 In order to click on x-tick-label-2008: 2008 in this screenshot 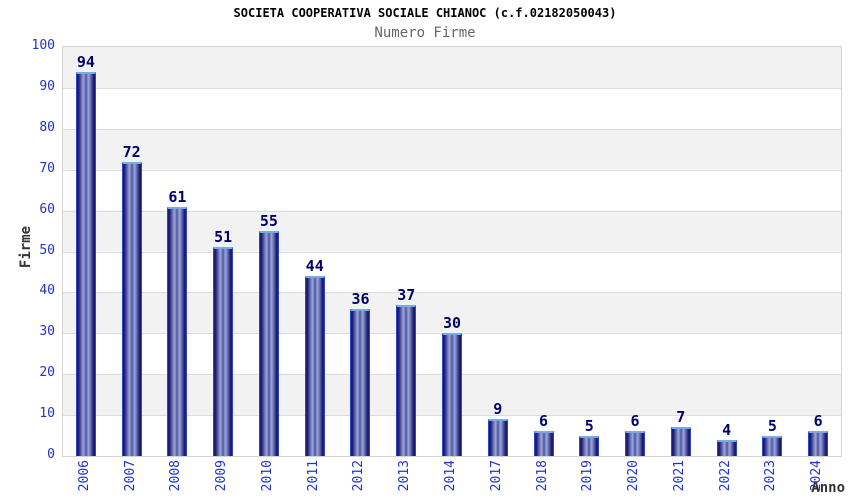, I will do `click(176, 476)`.